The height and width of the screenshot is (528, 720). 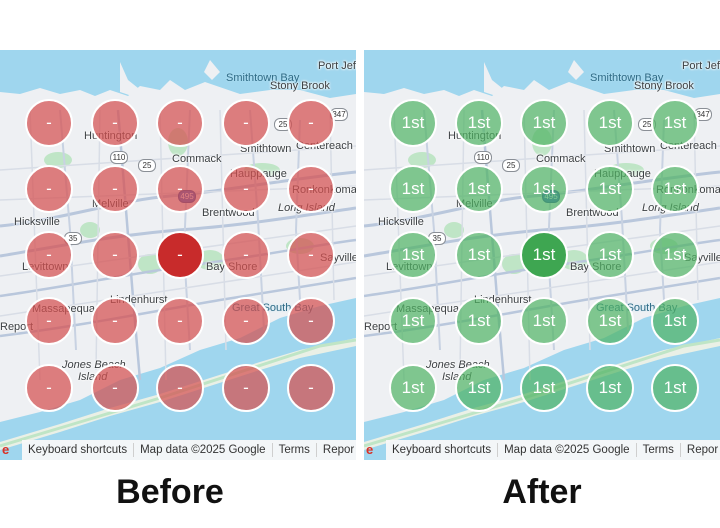 I want to click on center-rank-pin: 1st, so click(x=544, y=255).